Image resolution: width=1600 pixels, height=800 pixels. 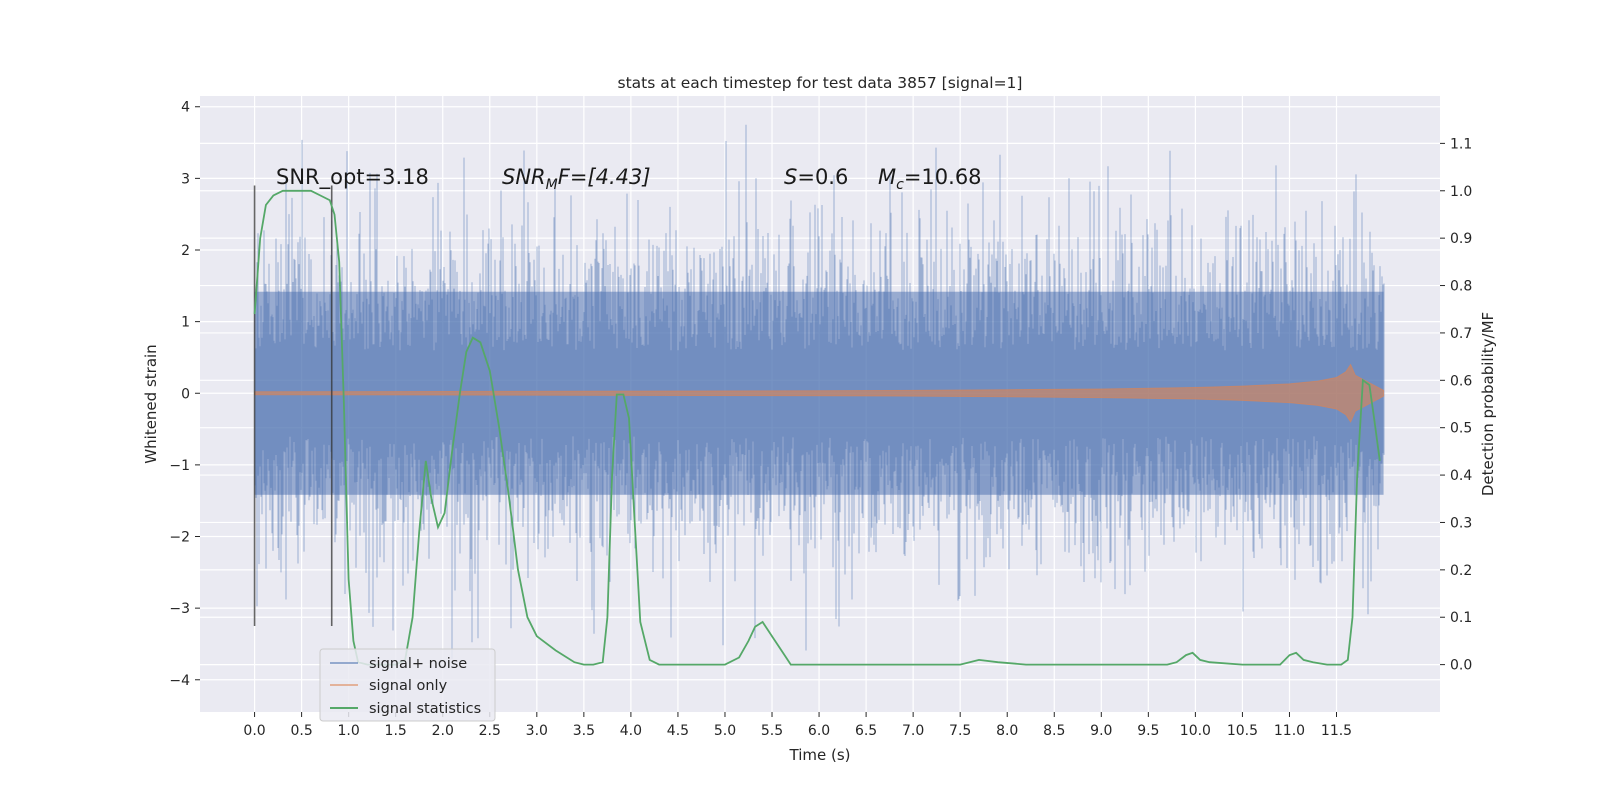 I want to click on x-tick-label-16: 8.0, so click(x=1007, y=731).